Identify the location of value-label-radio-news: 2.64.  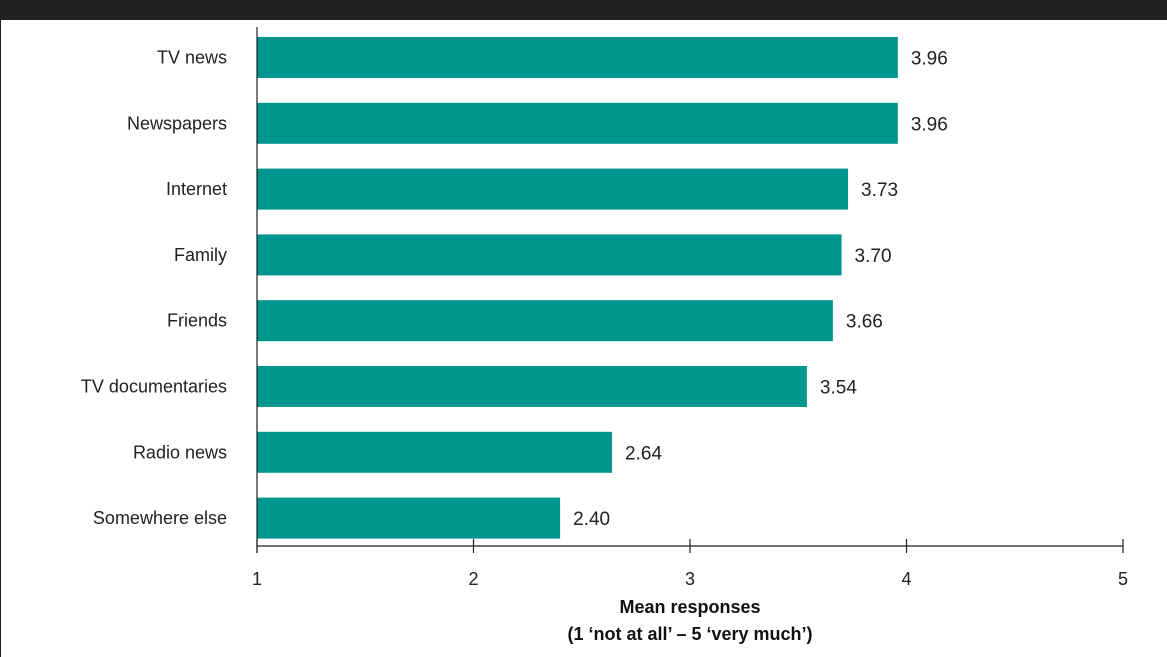
(643, 453).